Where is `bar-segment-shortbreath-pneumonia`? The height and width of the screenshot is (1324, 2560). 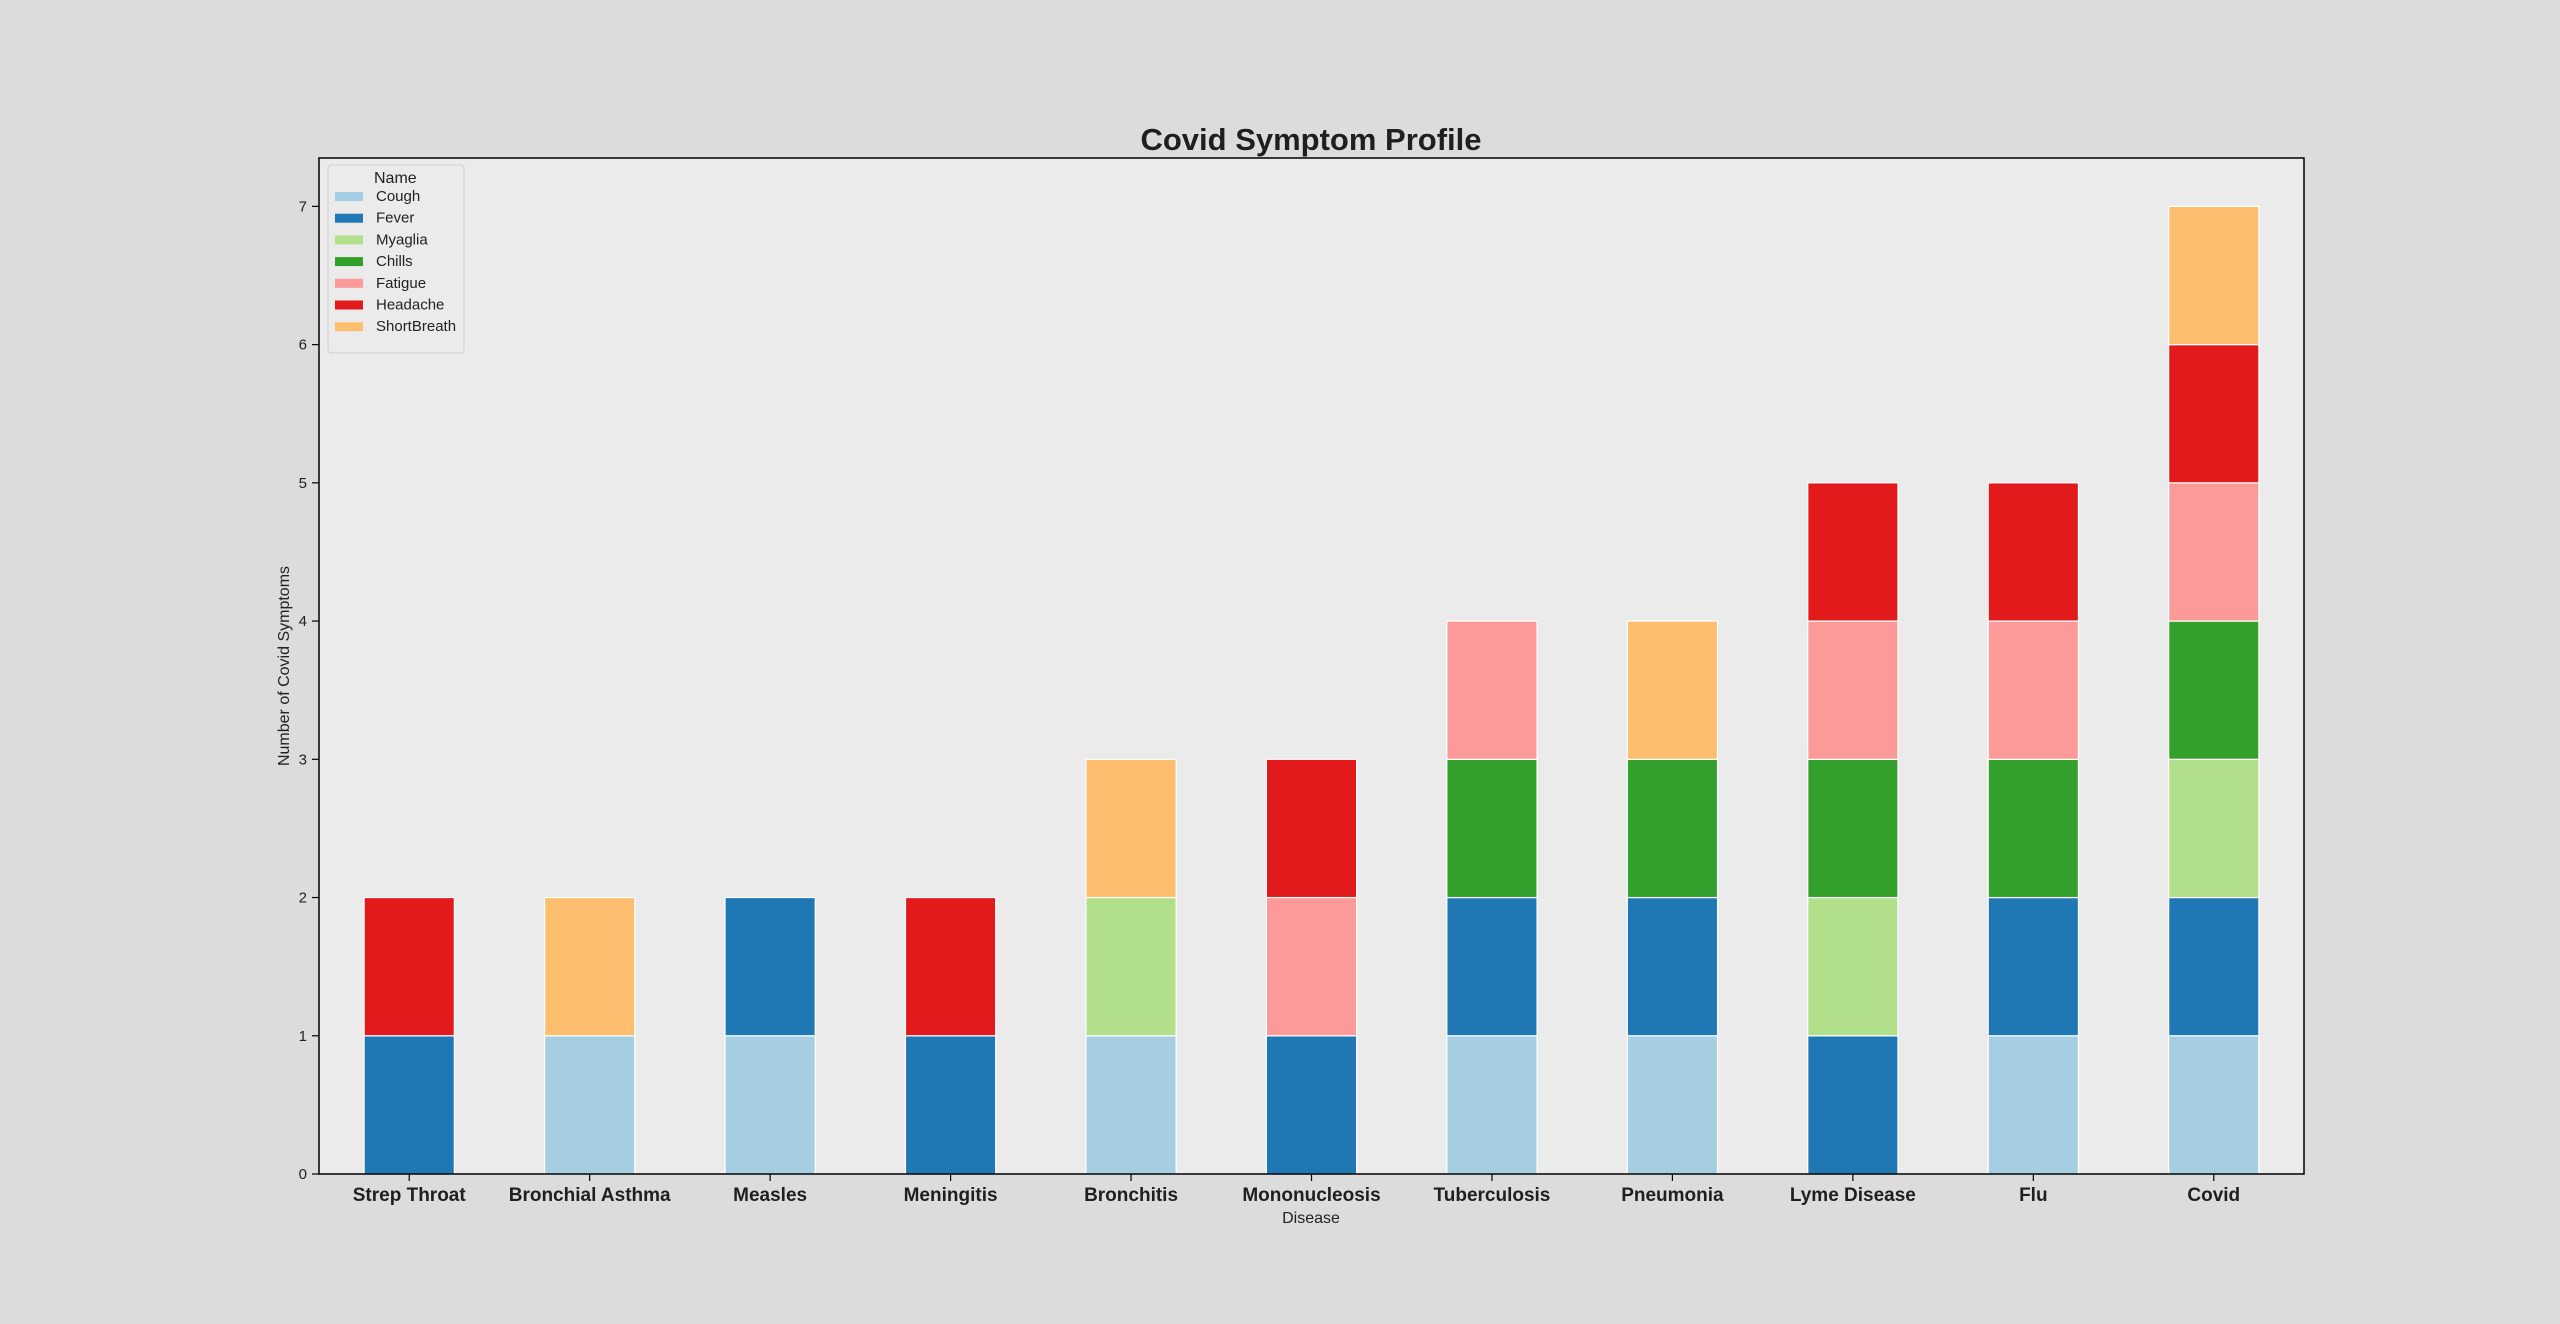 bar-segment-shortbreath-pneumonia is located at coordinates (1672, 690).